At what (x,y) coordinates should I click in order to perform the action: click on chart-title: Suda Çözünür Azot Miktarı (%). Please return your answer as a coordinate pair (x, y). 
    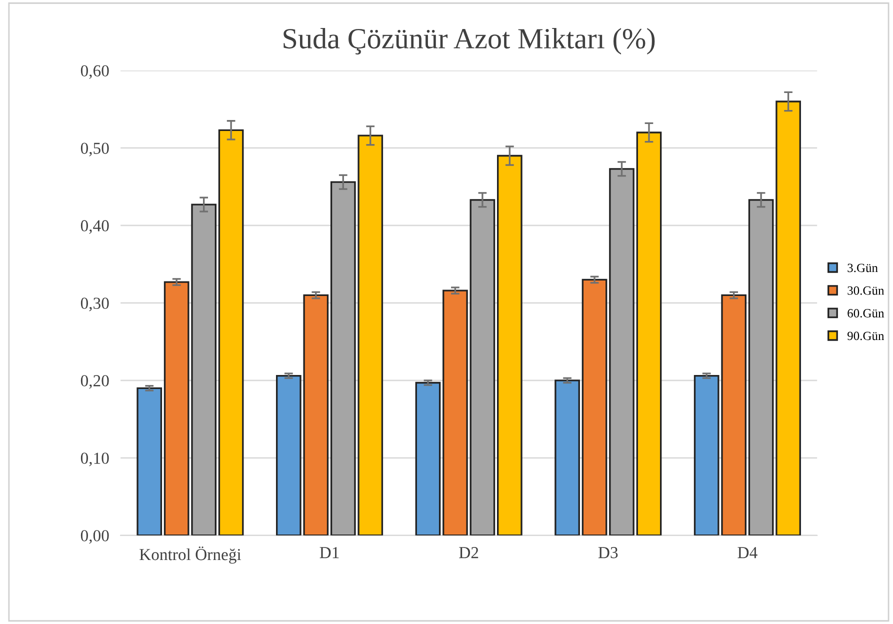
    Looking at the image, I should click on (469, 41).